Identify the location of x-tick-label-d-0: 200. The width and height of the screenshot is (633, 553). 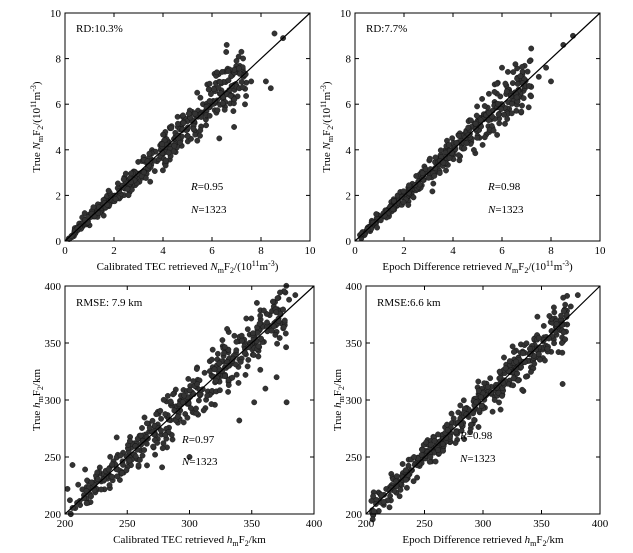
(366, 524).